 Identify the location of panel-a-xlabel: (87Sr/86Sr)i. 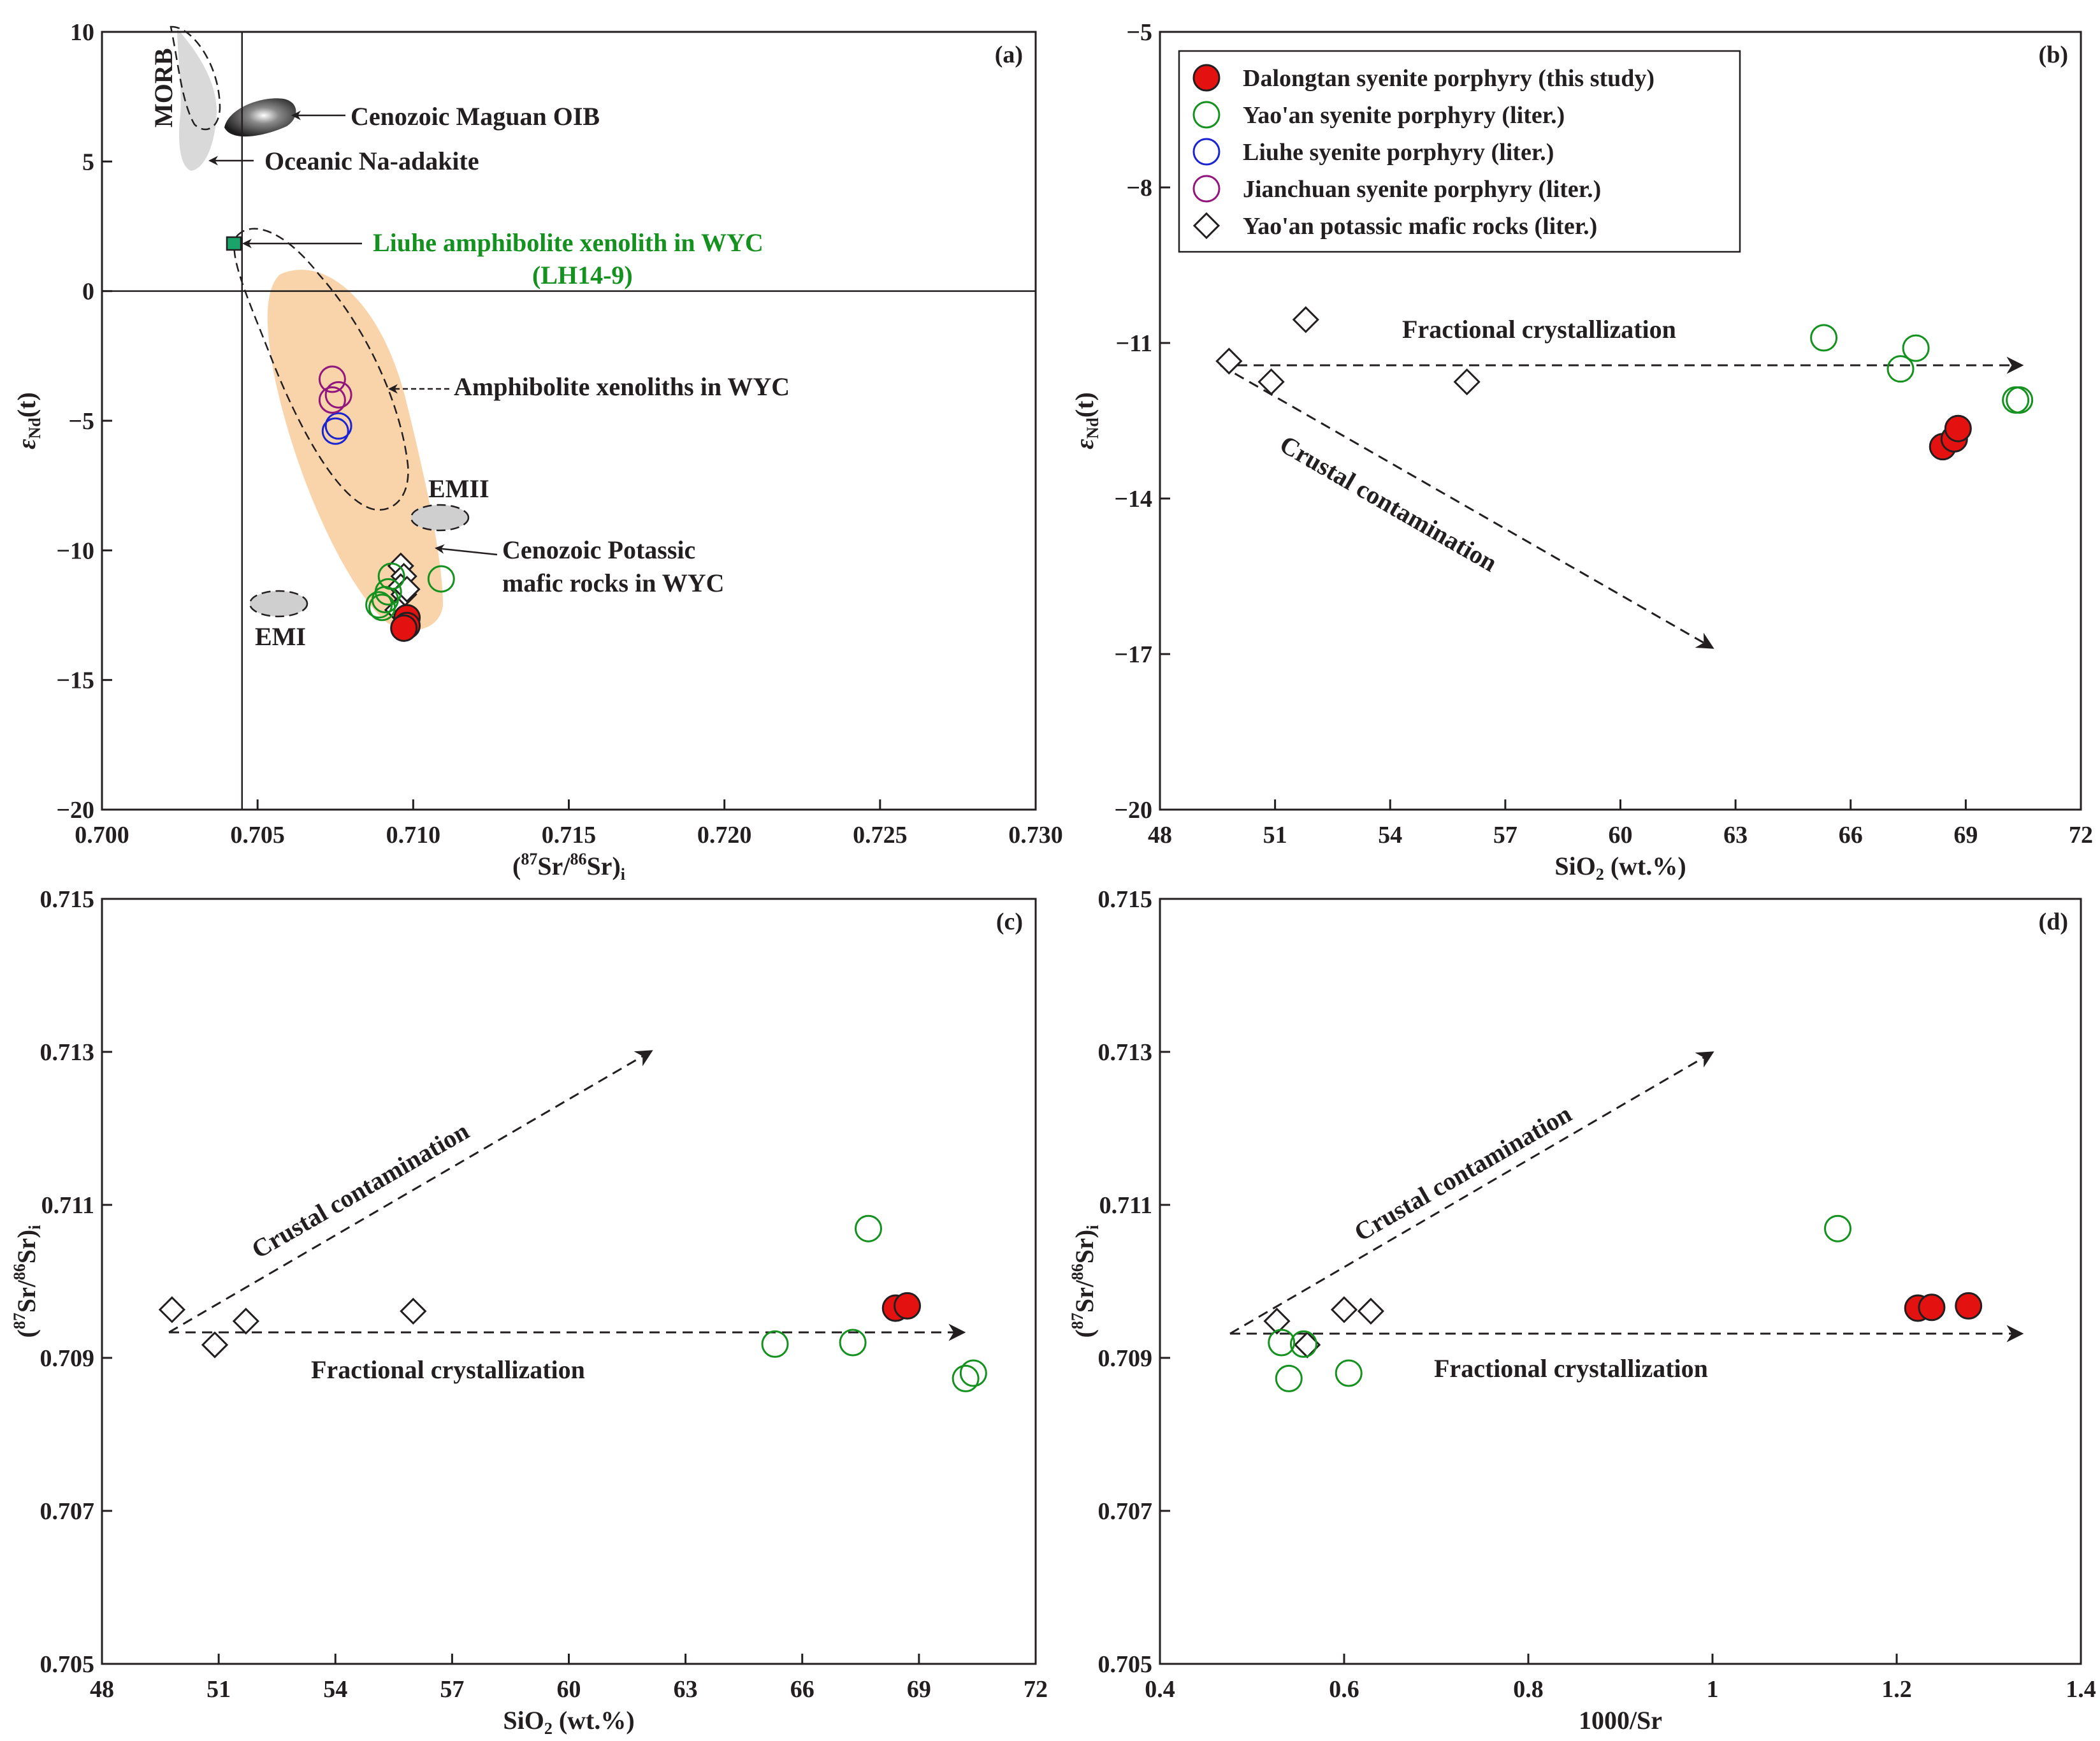
(568, 867).